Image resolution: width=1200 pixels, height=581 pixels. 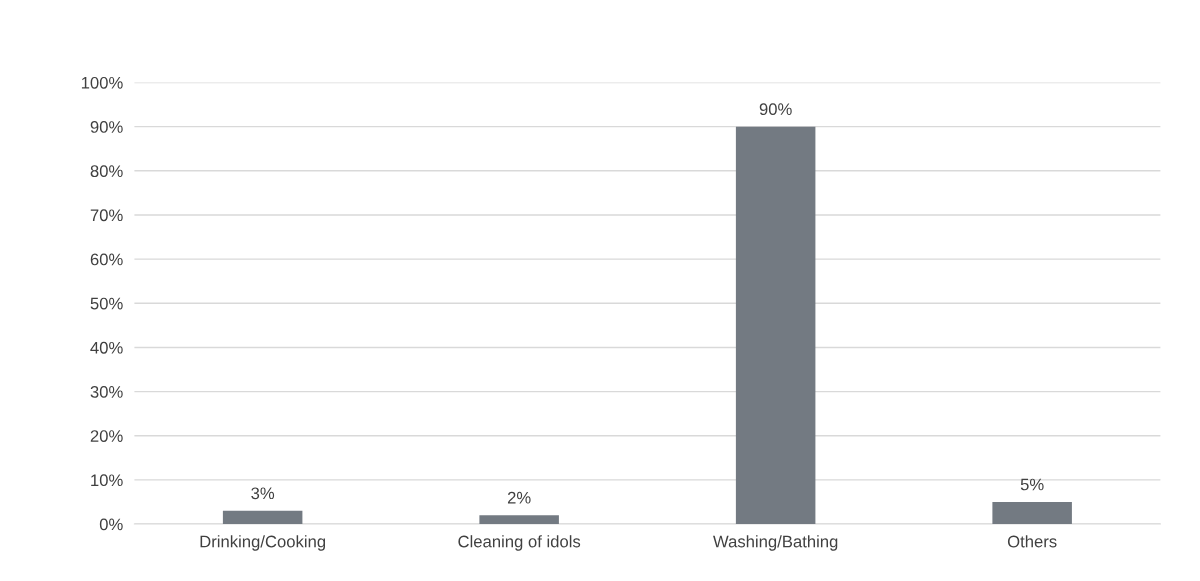 I want to click on data-label: 5%, so click(x=1032, y=484).